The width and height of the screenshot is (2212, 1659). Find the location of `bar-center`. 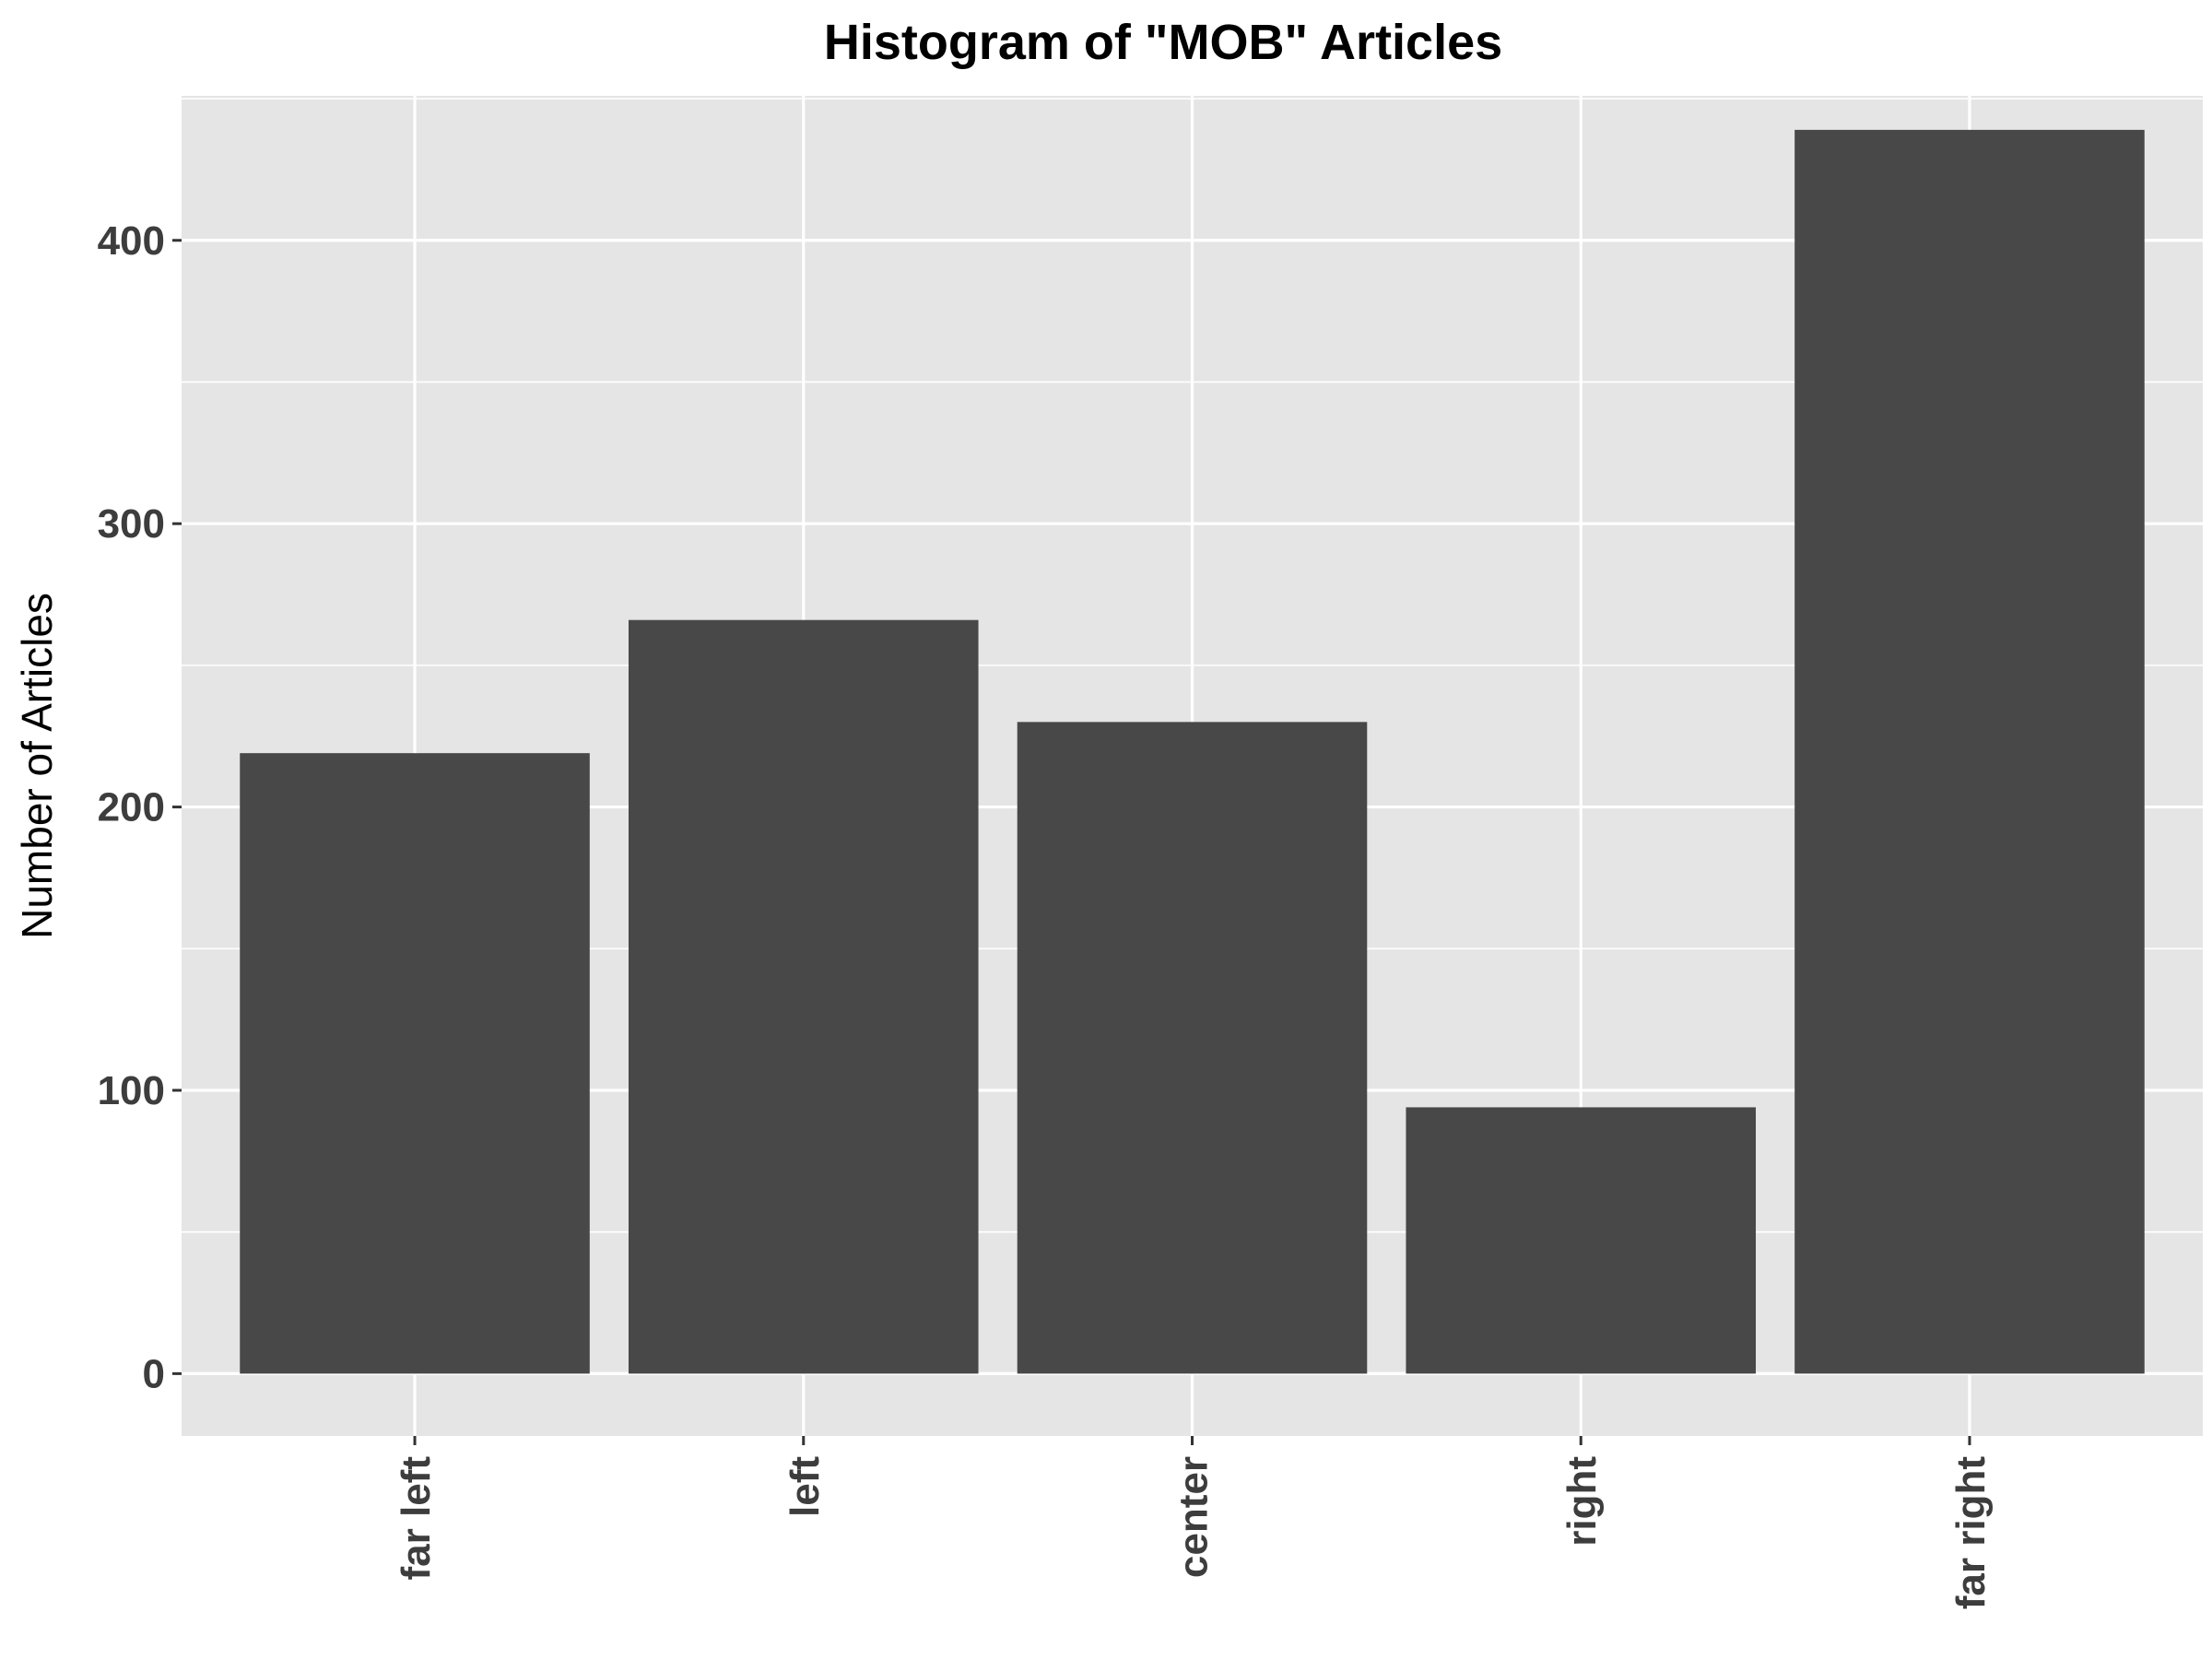

bar-center is located at coordinates (1192, 1048).